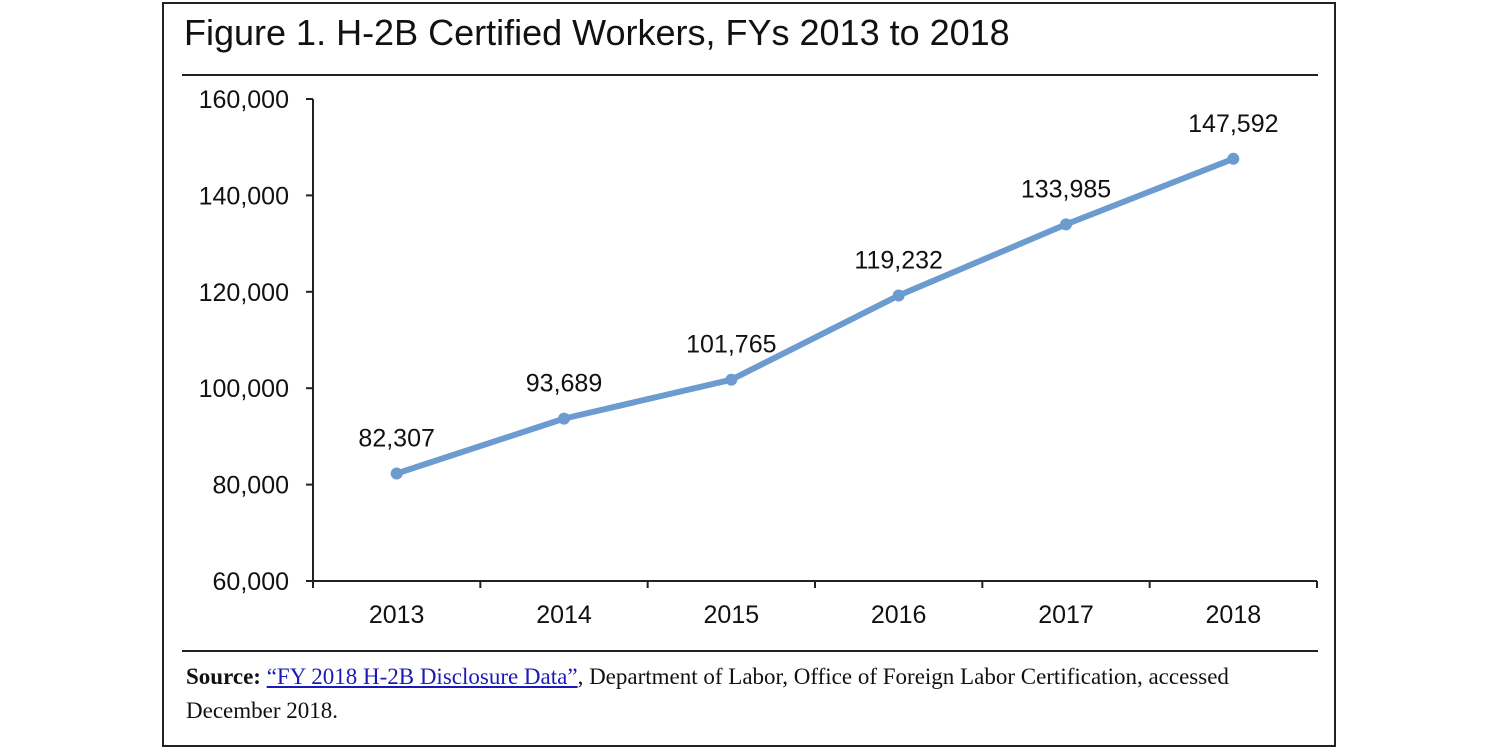 The height and width of the screenshot is (752, 1500). I want to click on y-tick-label: 160,000, so click(244, 100).